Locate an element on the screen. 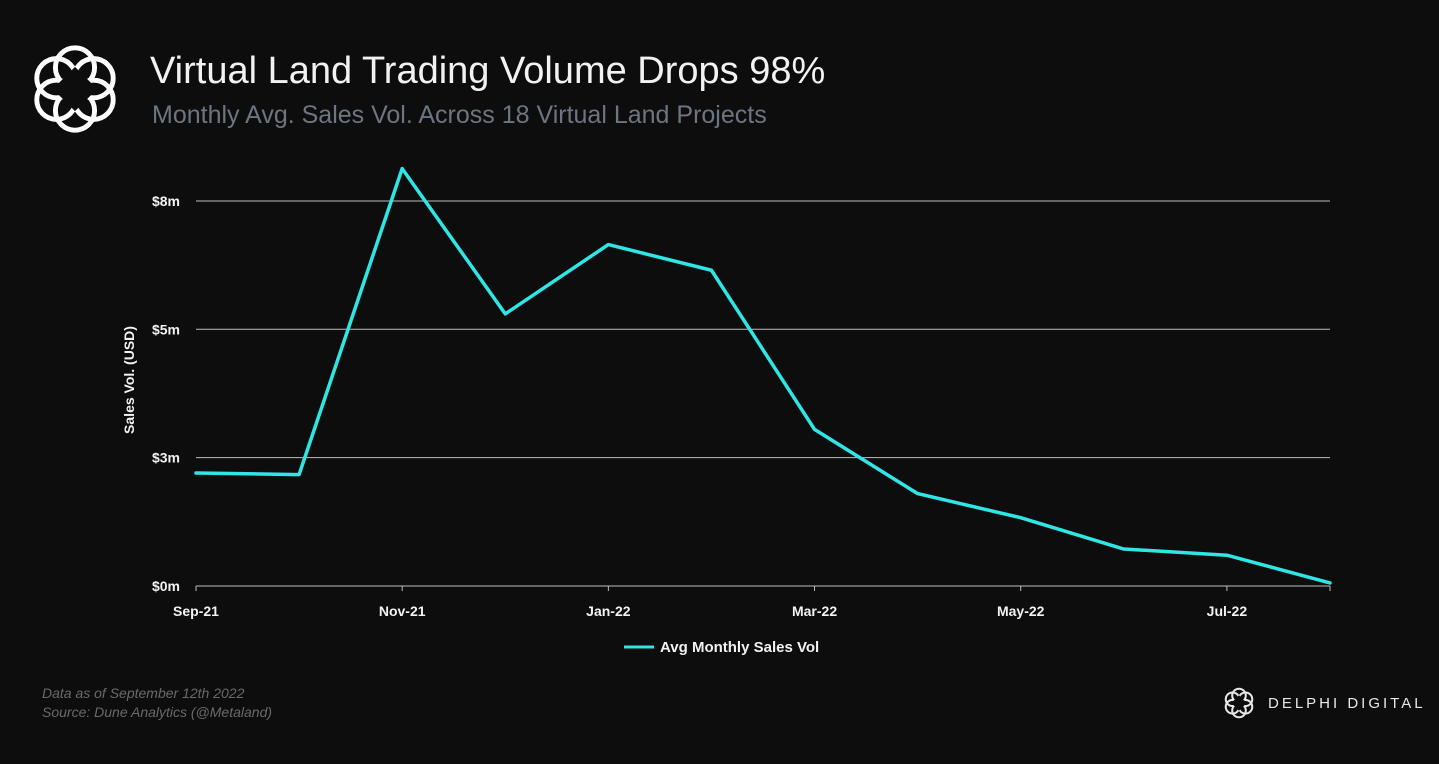 The height and width of the screenshot is (764, 1439). delphi-small-logo-icon is located at coordinates (1239, 703).